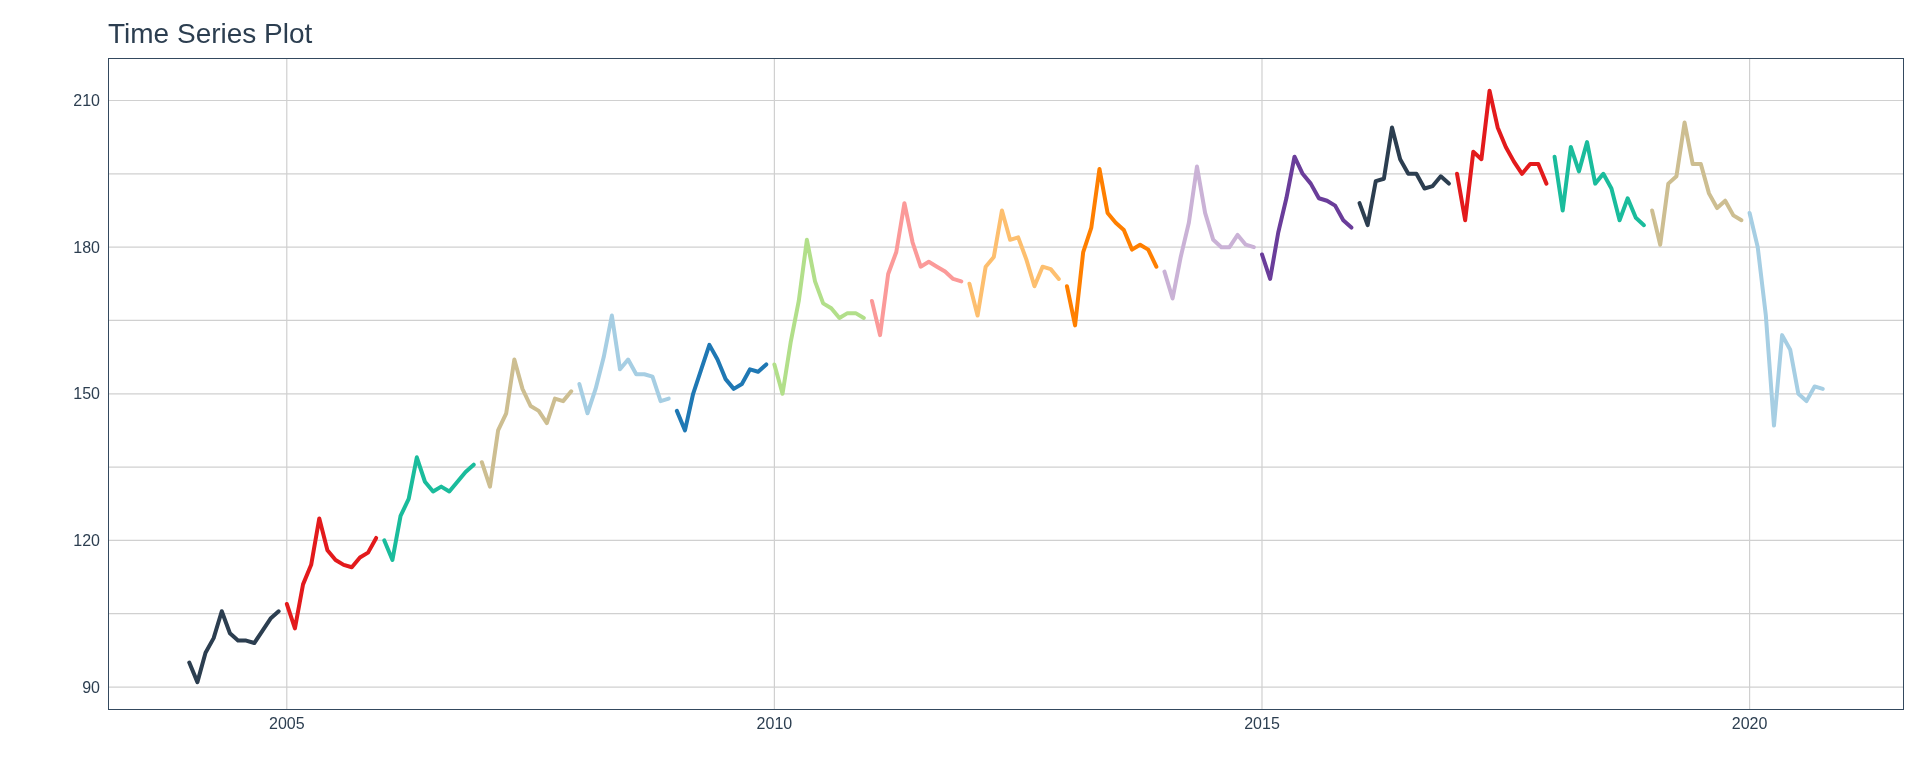 The height and width of the screenshot is (768, 1920). I want to click on x-tick-label: 2010, so click(774, 724).